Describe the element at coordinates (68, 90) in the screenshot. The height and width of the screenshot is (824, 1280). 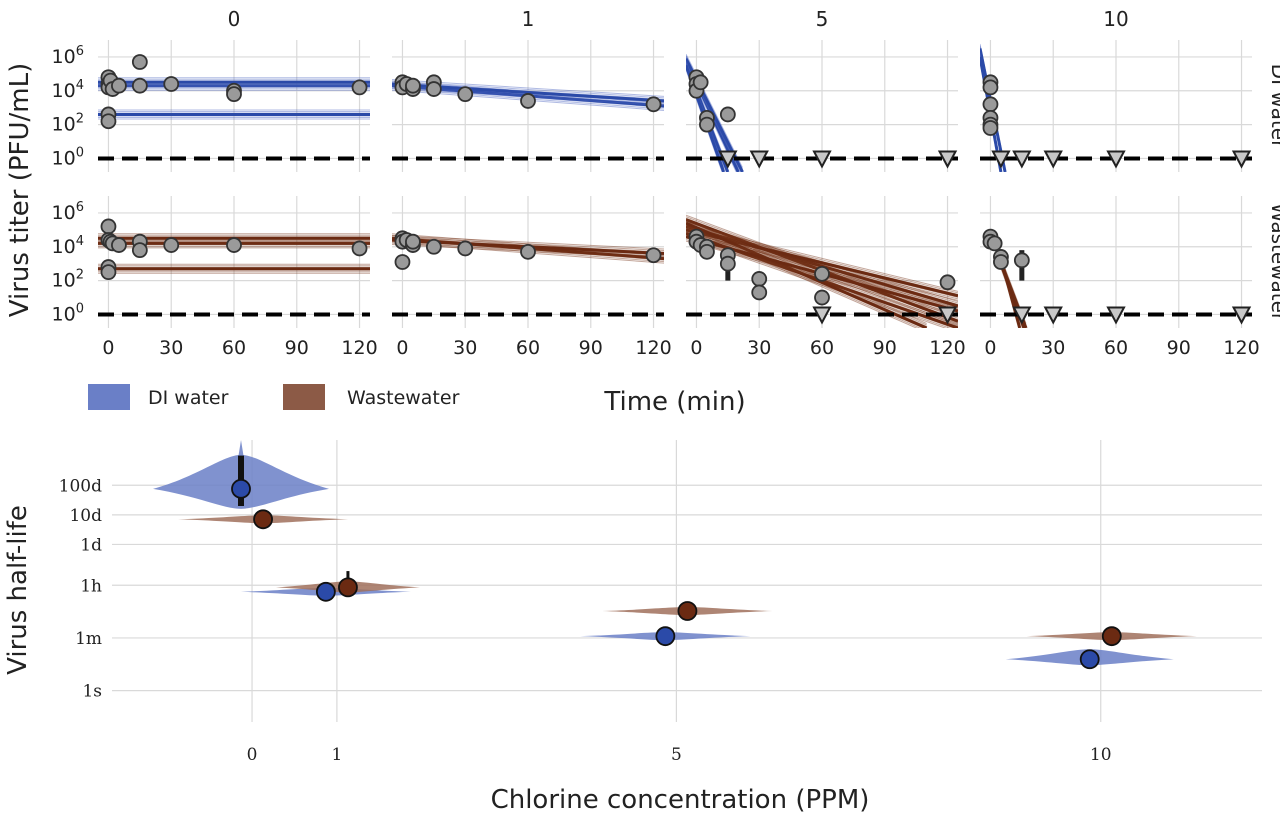
I see `y-tick-label: 10⁴` at that location.